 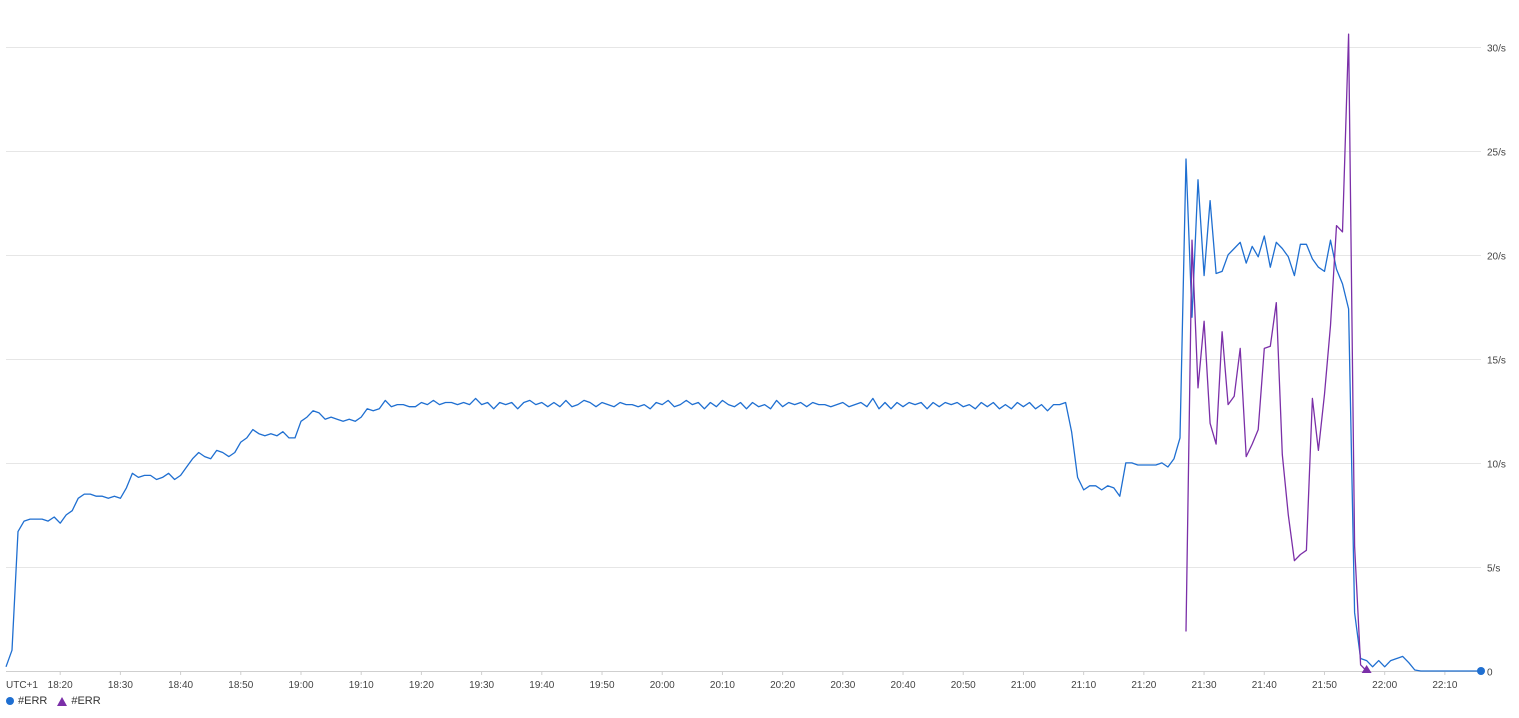 I want to click on x-tick-label: 19:40, so click(x=541, y=685).